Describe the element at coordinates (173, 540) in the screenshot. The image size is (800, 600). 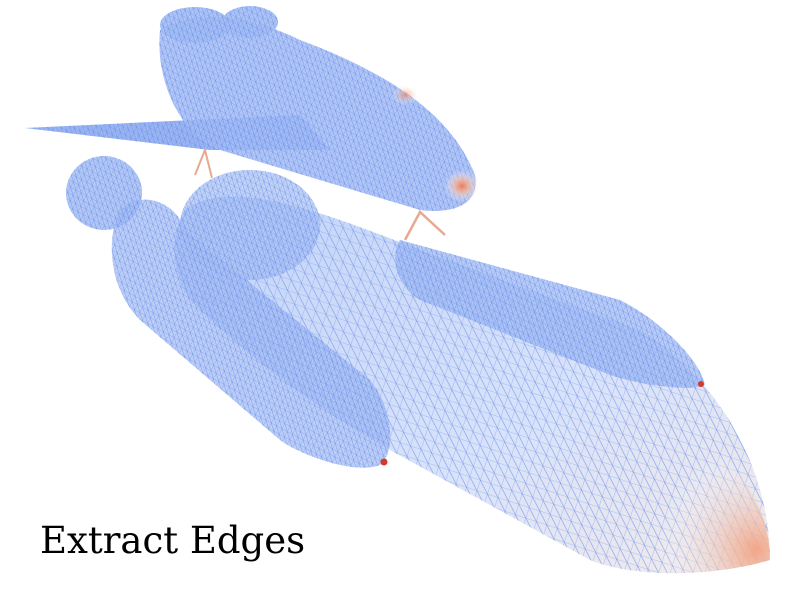
I see `caption-label: Extract Edges` at that location.